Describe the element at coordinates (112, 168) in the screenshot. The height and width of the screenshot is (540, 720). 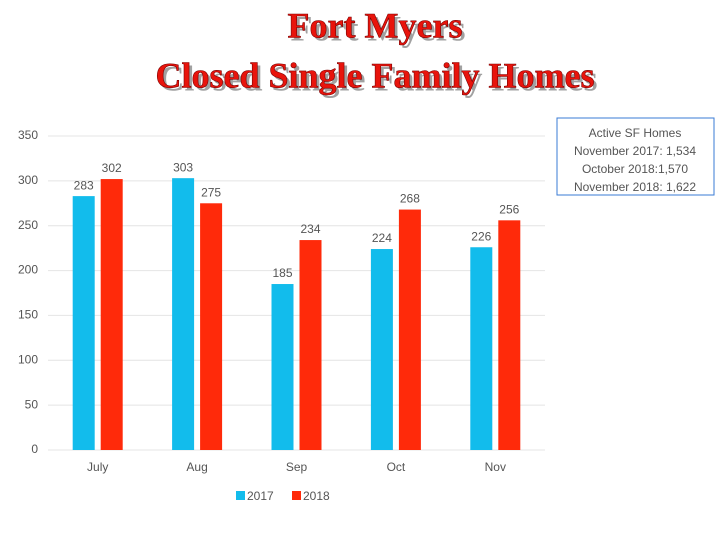
I see `value-label: 302` at that location.